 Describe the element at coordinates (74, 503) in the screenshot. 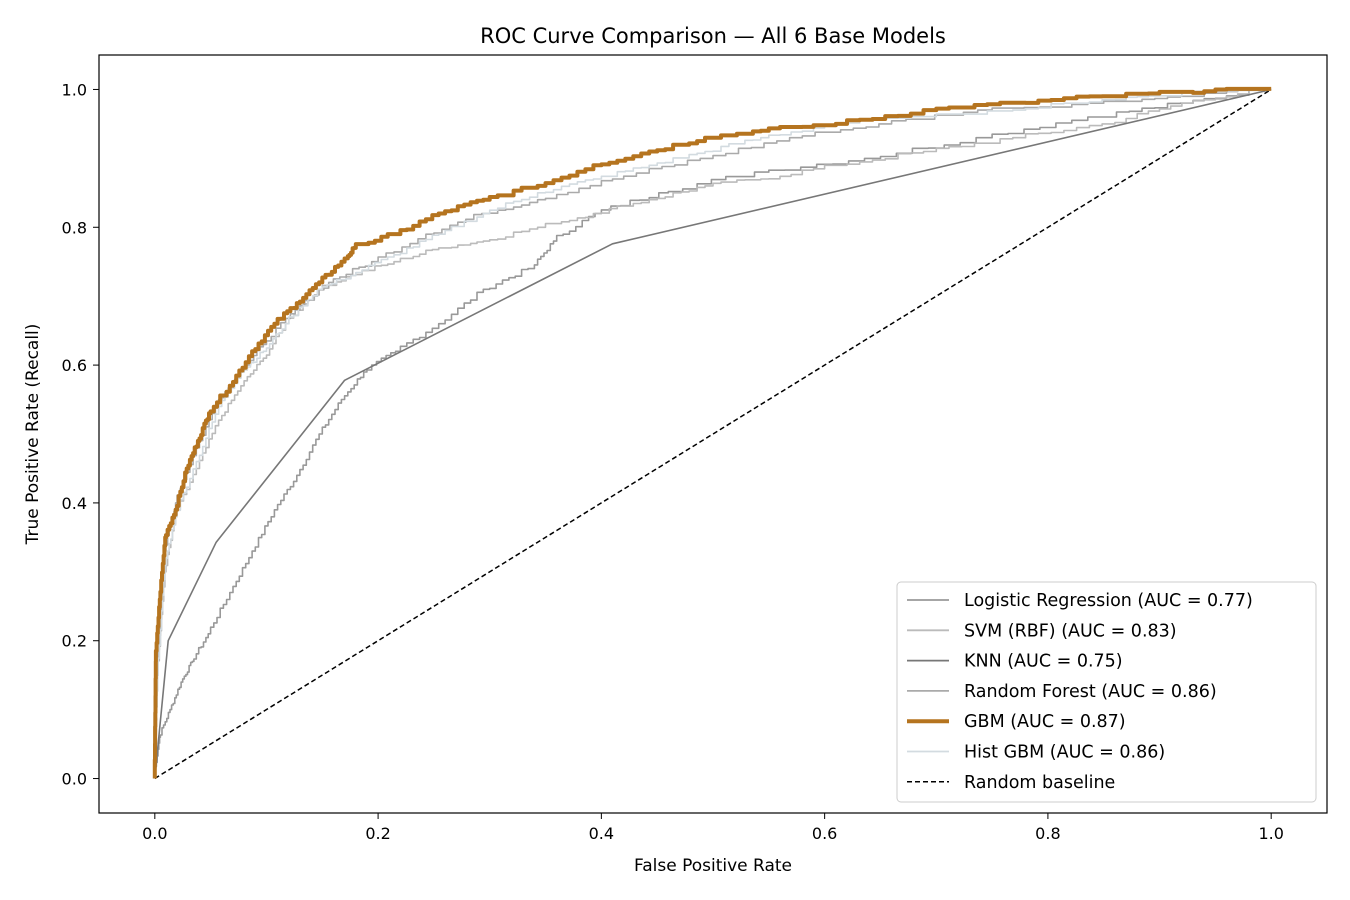

I see `y-tick-label: 0.4` at that location.